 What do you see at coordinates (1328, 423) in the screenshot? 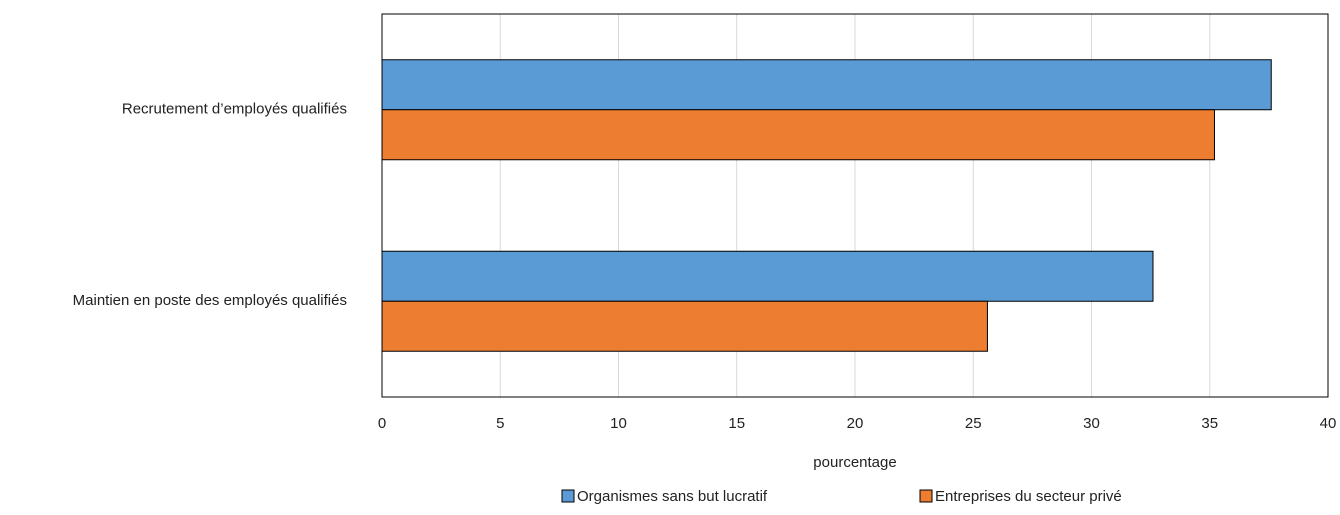
I see `x-tick-label: 40` at bounding box center [1328, 423].